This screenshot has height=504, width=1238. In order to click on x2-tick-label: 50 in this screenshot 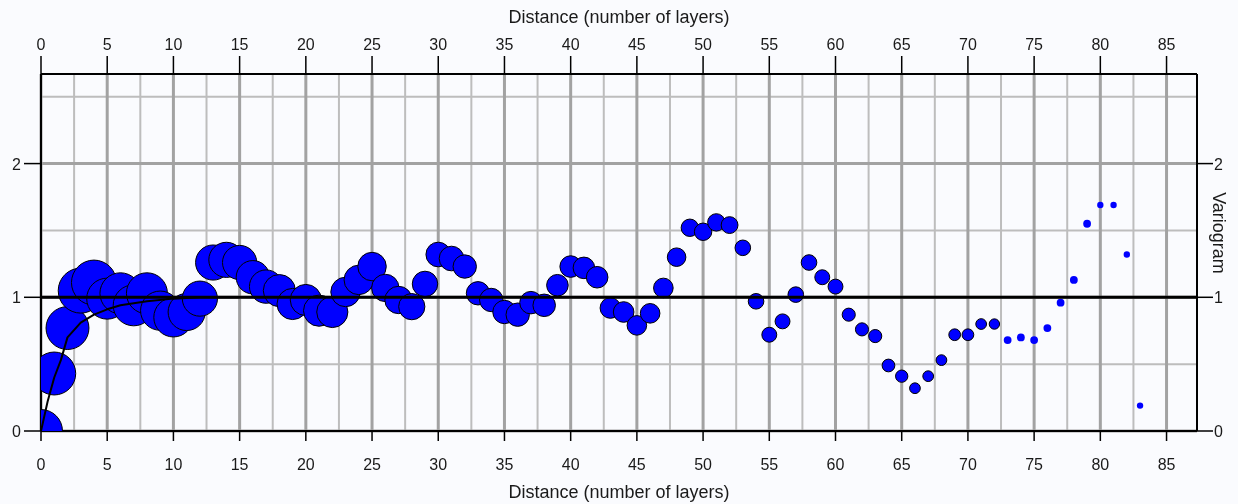, I will do `click(703, 464)`.